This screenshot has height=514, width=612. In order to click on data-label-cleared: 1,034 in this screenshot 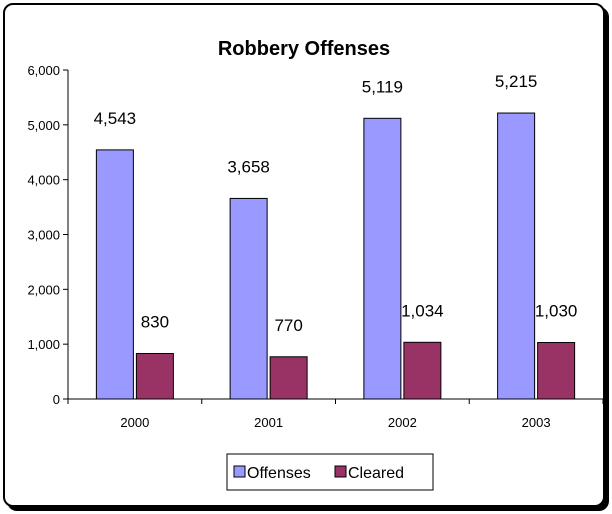, I will do `click(422, 310)`.